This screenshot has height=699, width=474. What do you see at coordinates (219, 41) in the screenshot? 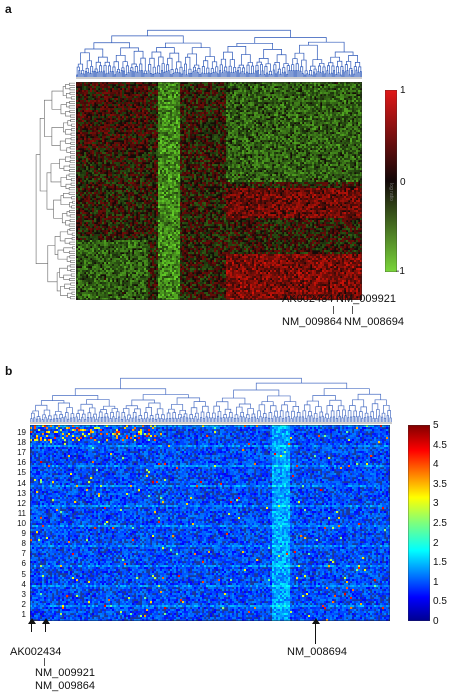
I see `panel-a-column-dendrogram` at bounding box center [219, 41].